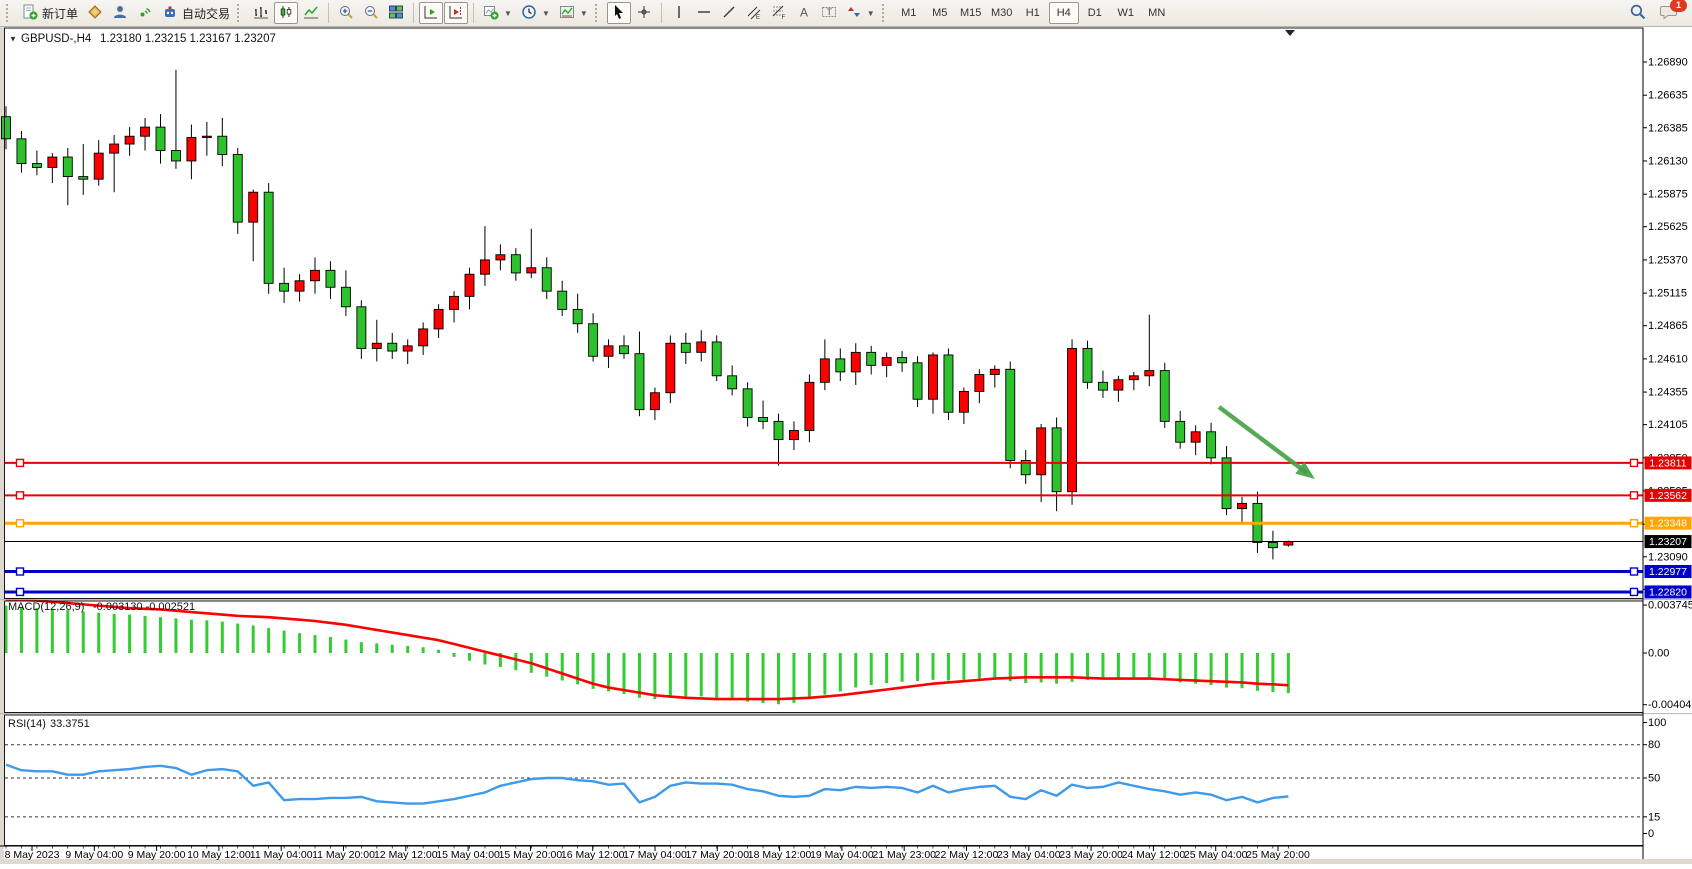 The height and width of the screenshot is (869, 1692). What do you see at coordinates (346, 13) in the screenshot?
I see `zoom-in-button` at bounding box center [346, 13].